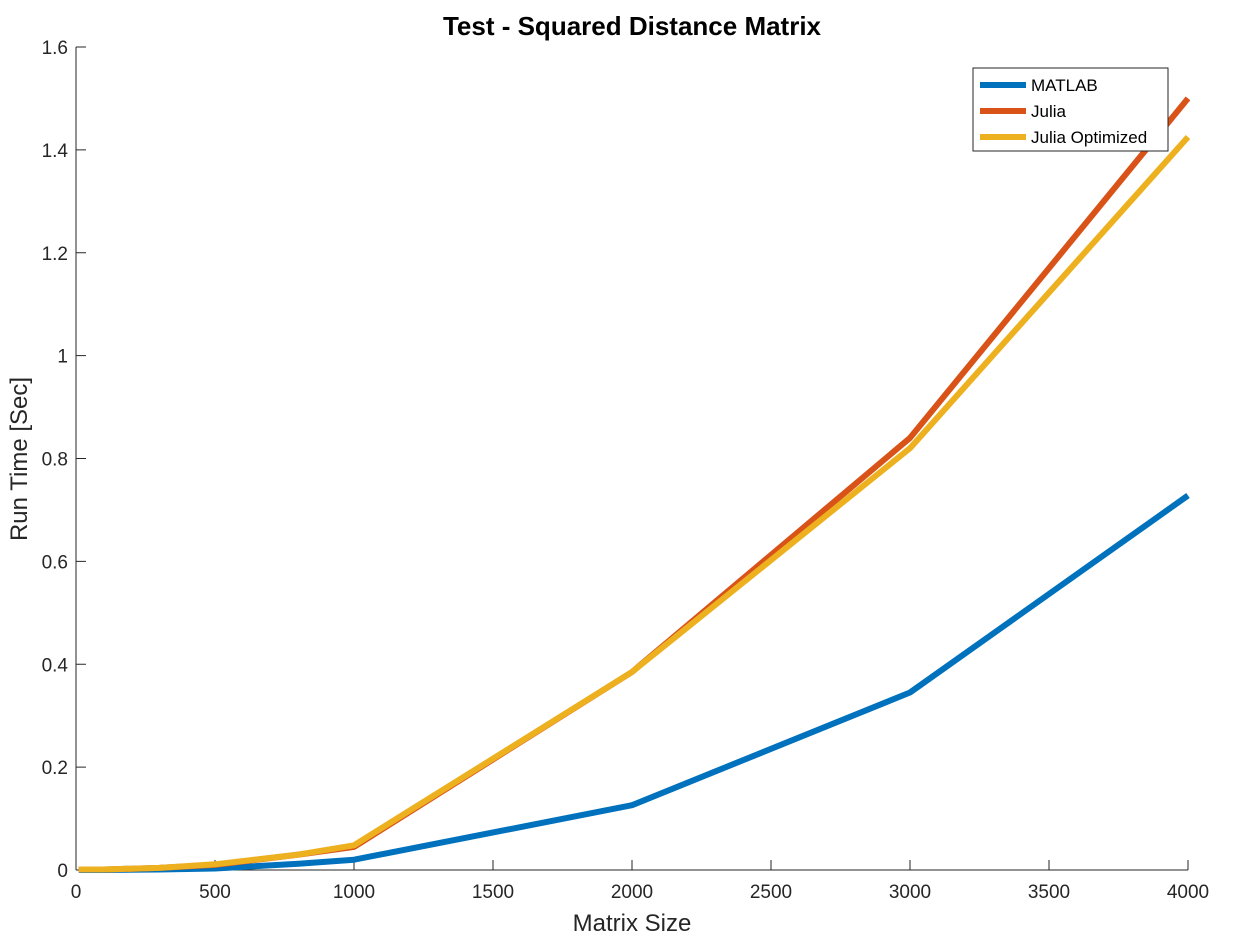 This screenshot has width=1250, height=938. What do you see at coordinates (632, 892) in the screenshot?
I see `x-tick-label: 2000` at bounding box center [632, 892].